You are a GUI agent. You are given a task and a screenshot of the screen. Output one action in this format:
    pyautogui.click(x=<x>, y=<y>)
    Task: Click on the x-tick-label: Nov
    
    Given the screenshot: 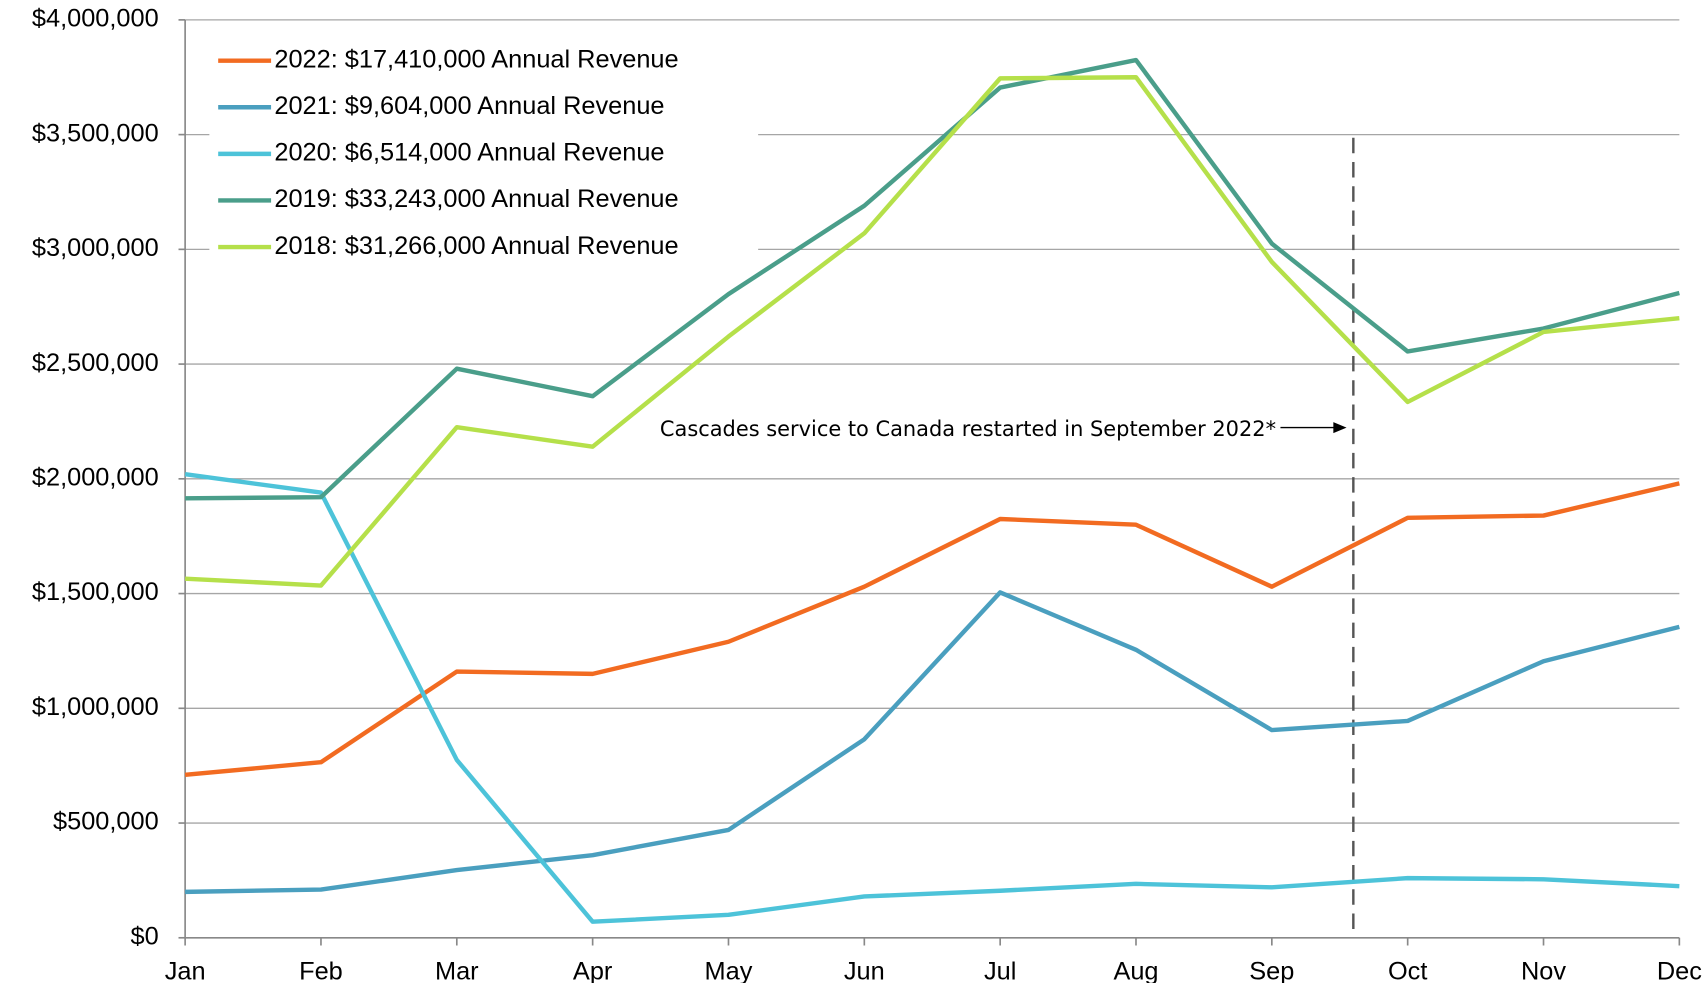 What is the action you would take?
    pyautogui.click(x=1543, y=970)
    